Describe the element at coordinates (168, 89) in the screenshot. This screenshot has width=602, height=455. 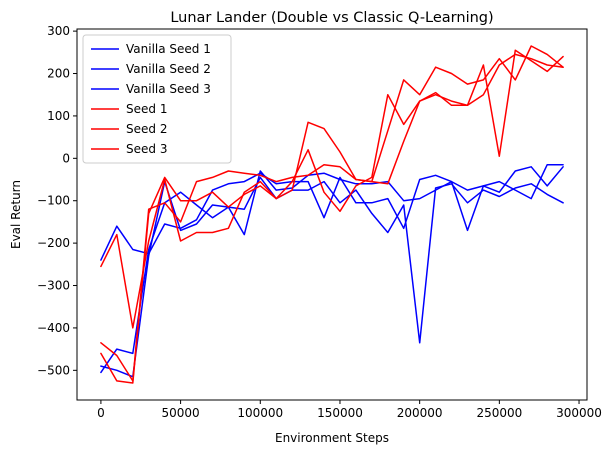
I see `legend-entry-label: Vanilla Seed 3` at that location.